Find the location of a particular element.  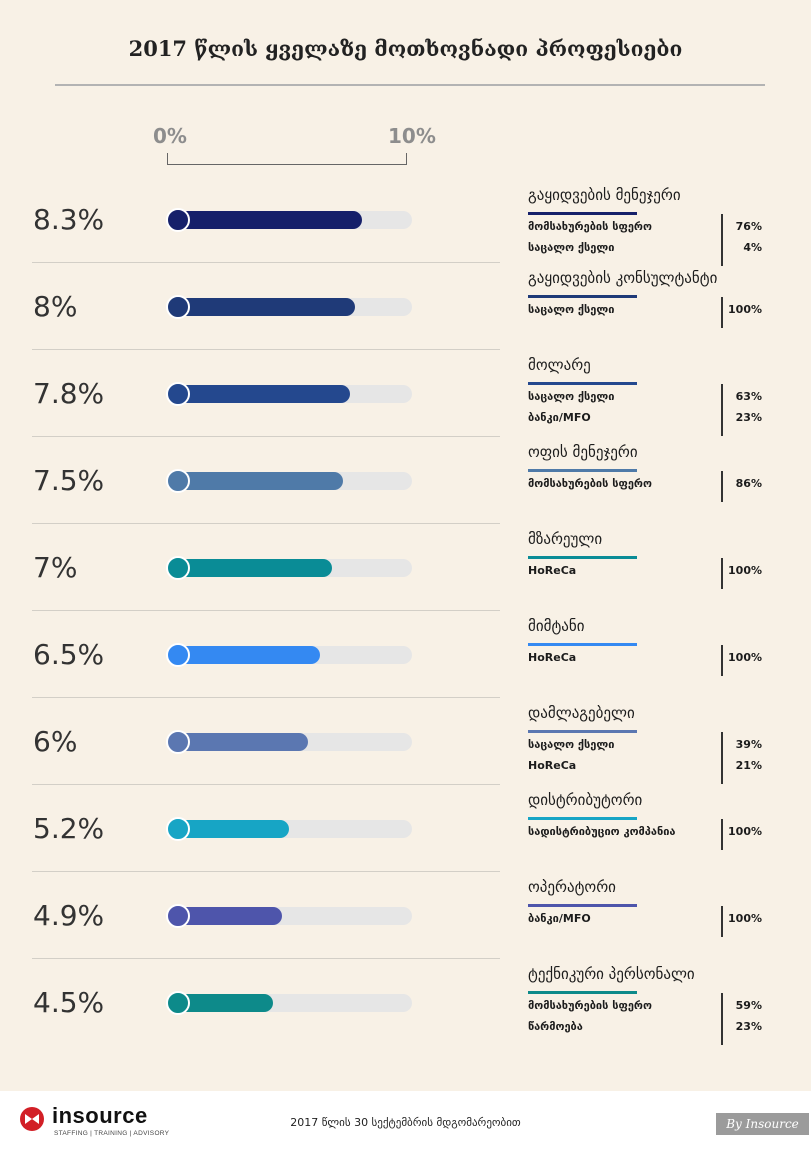

job-title: გაყიდვების მენეჯერი is located at coordinates (604, 195).